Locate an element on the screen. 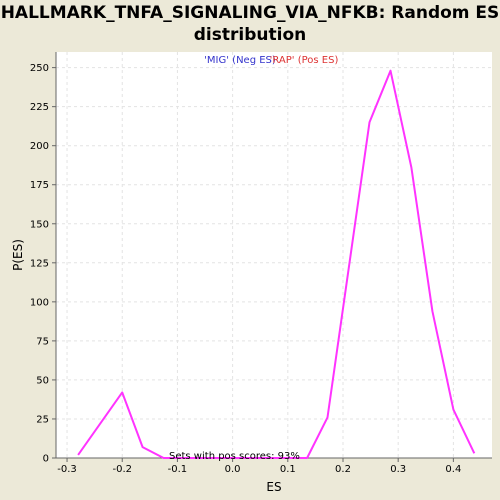  y-tick-label: 0 is located at coordinates (46, 459).